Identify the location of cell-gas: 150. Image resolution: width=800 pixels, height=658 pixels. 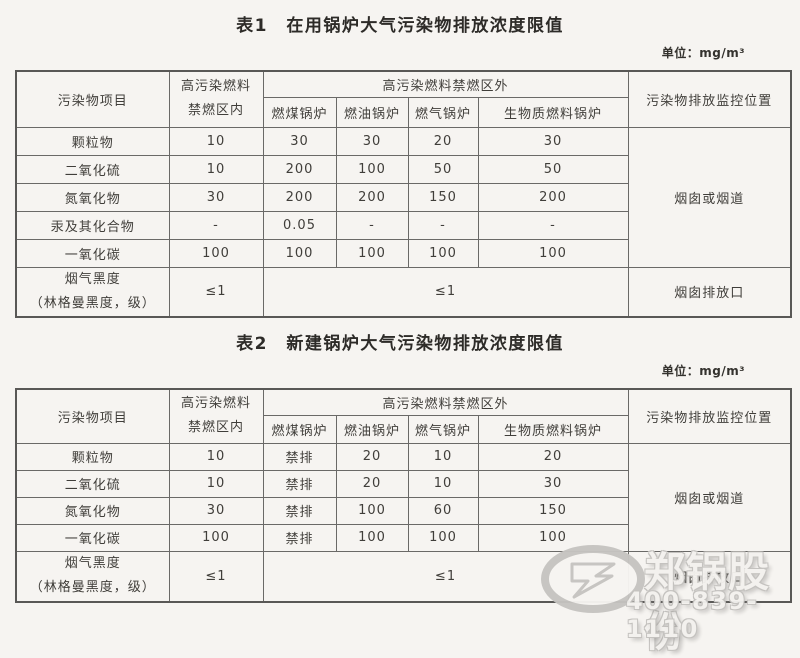
(443, 197).